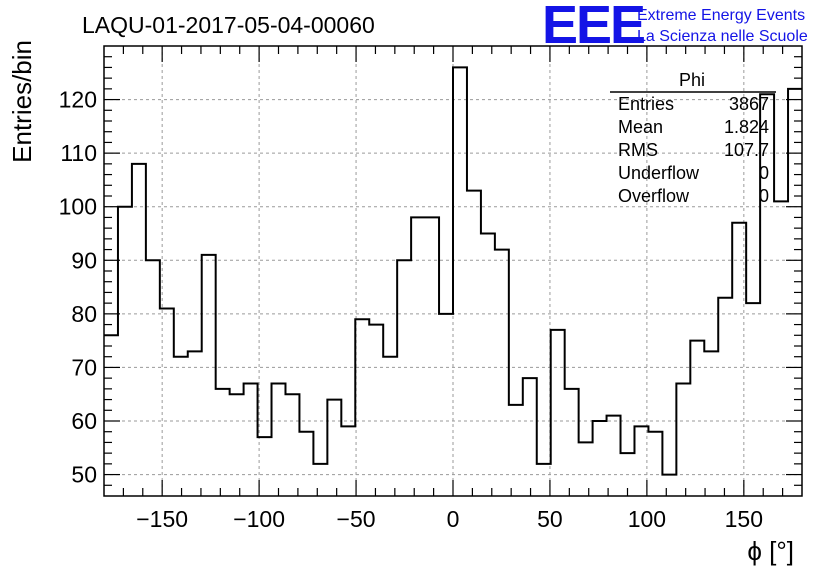 Image resolution: width=836 pixels, height=572 pixels. What do you see at coordinates (746, 150) in the screenshot?
I see `stats-value: 107.7` at bounding box center [746, 150].